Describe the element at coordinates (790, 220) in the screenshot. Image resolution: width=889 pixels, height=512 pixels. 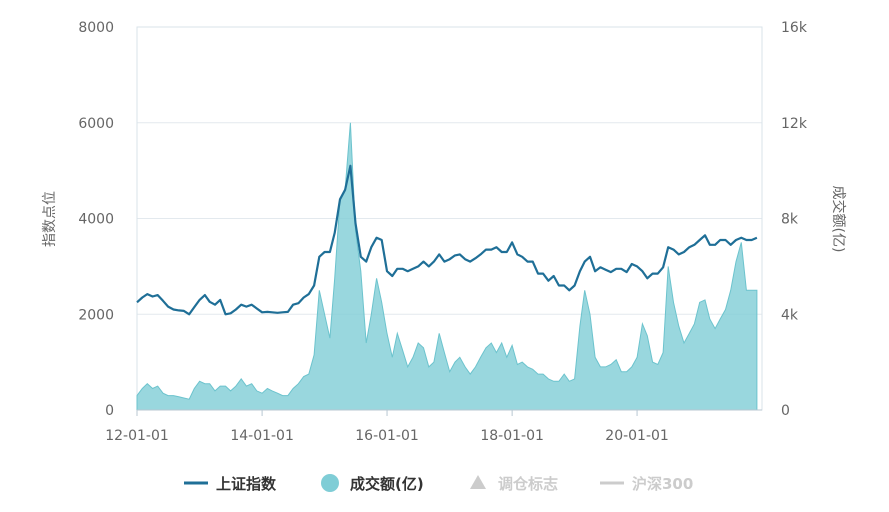
I see `y-right-tick-label: 8k` at that location.